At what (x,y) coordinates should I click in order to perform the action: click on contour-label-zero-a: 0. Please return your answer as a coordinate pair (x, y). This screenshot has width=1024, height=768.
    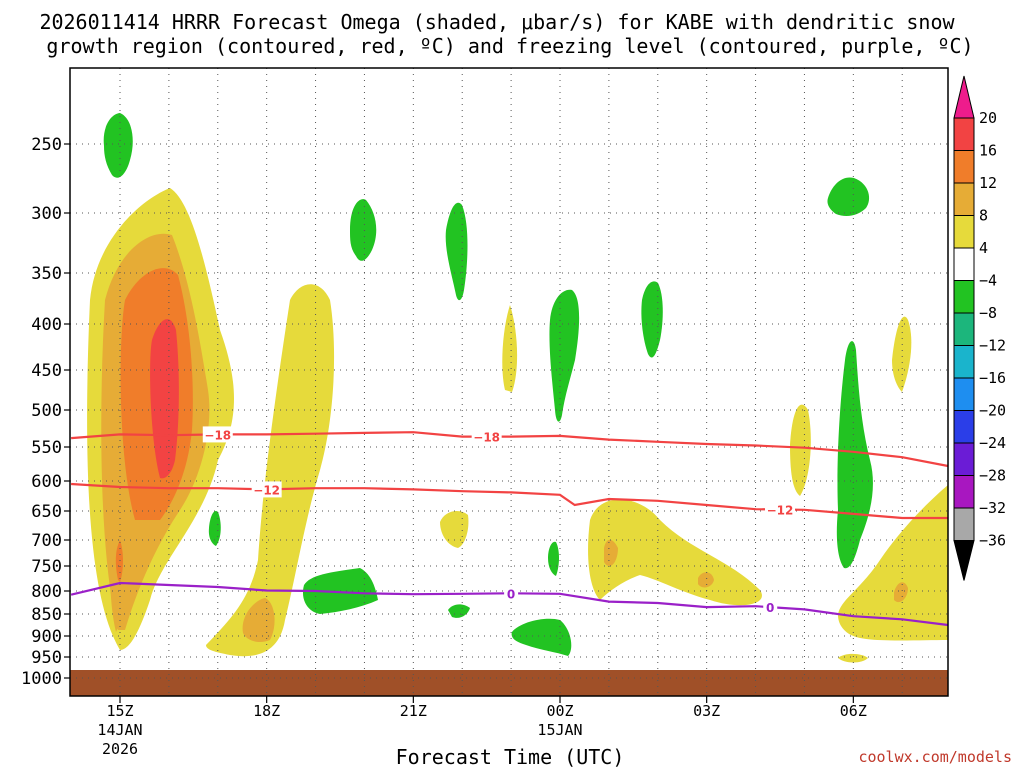
    Looking at the image, I should click on (511, 594).